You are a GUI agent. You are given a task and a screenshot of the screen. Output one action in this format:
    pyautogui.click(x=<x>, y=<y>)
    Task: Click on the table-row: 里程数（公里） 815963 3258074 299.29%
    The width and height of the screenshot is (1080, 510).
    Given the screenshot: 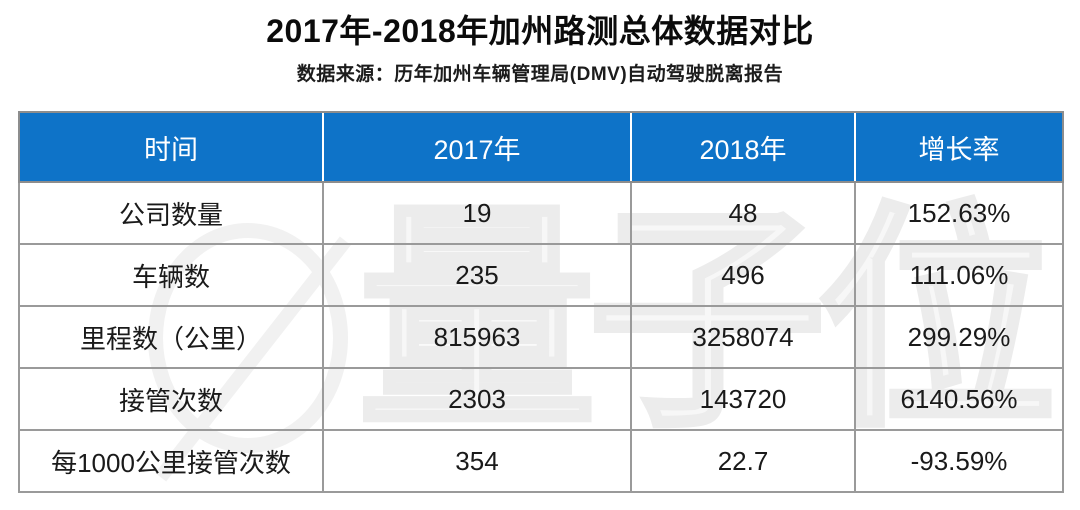 What is the action you would take?
    pyautogui.click(x=541, y=337)
    